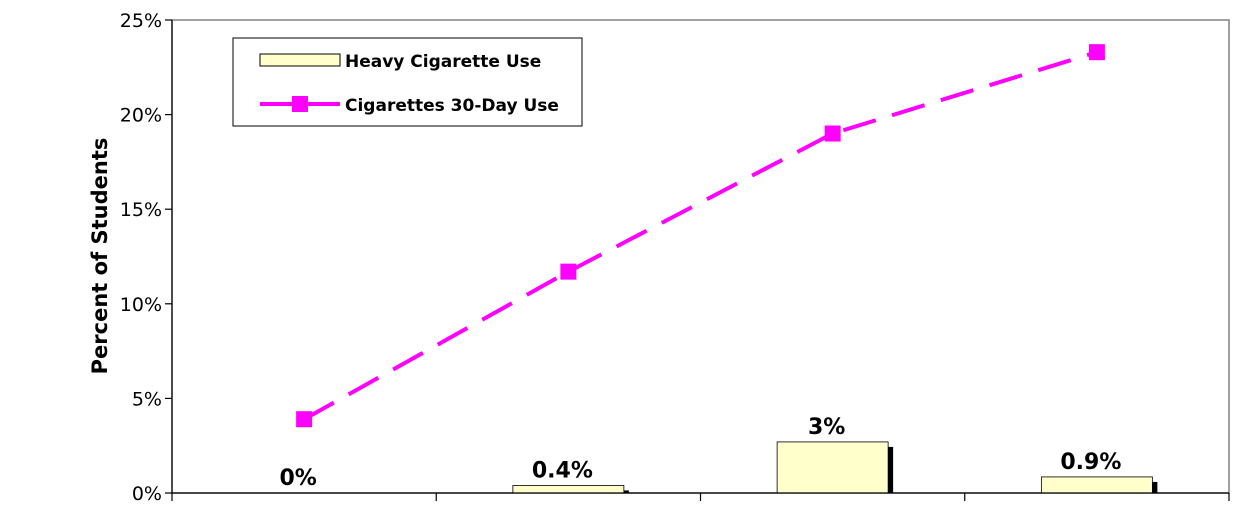  What do you see at coordinates (700, 497) in the screenshot?
I see `x-axis` at bounding box center [700, 497].